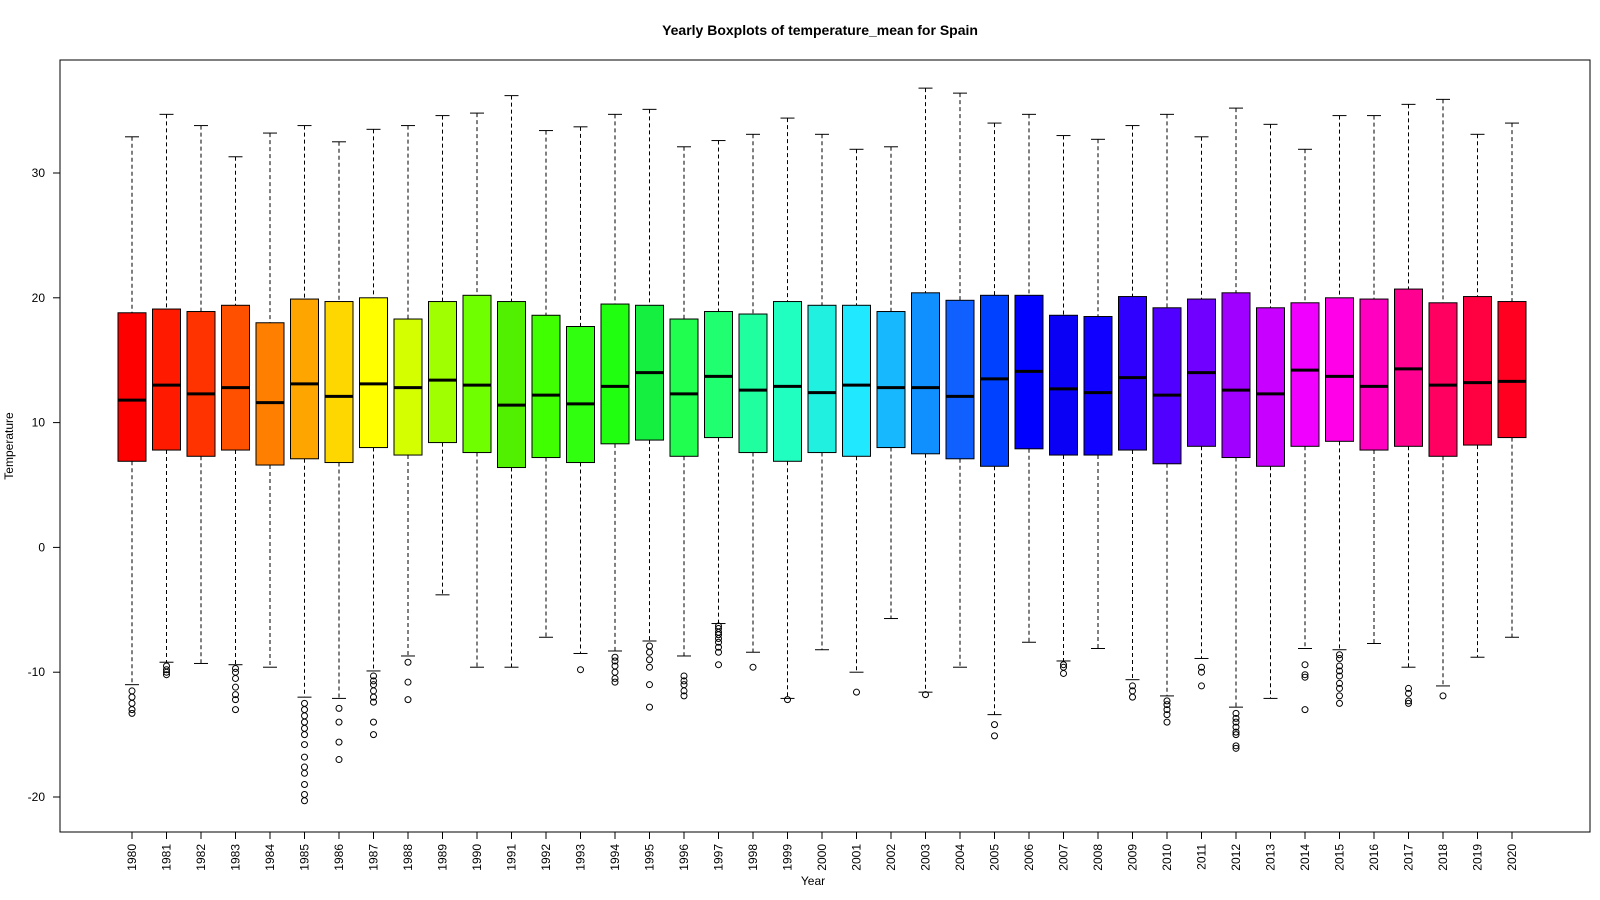 This screenshot has width=1600, height=900. What do you see at coordinates (1512, 857) in the screenshot?
I see `x-tick-label: 2020` at bounding box center [1512, 857].